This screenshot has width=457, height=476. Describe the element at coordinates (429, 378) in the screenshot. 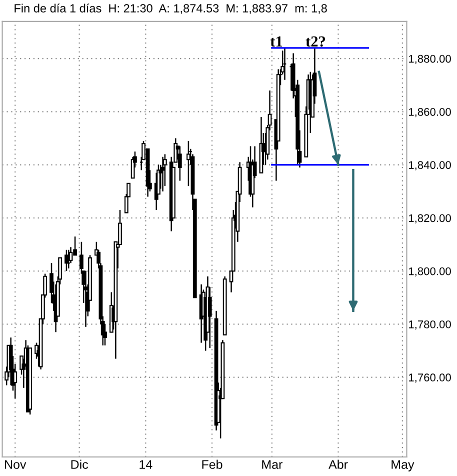

I see `y-tick-label: 1,760.00` at that location.